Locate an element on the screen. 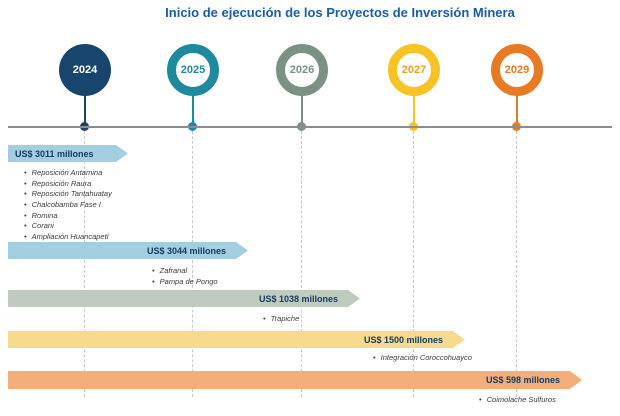 The width and height of the screenshot is (620, 416). project-item: Integración Coroccohuayco is located at coordinates (422, 358).